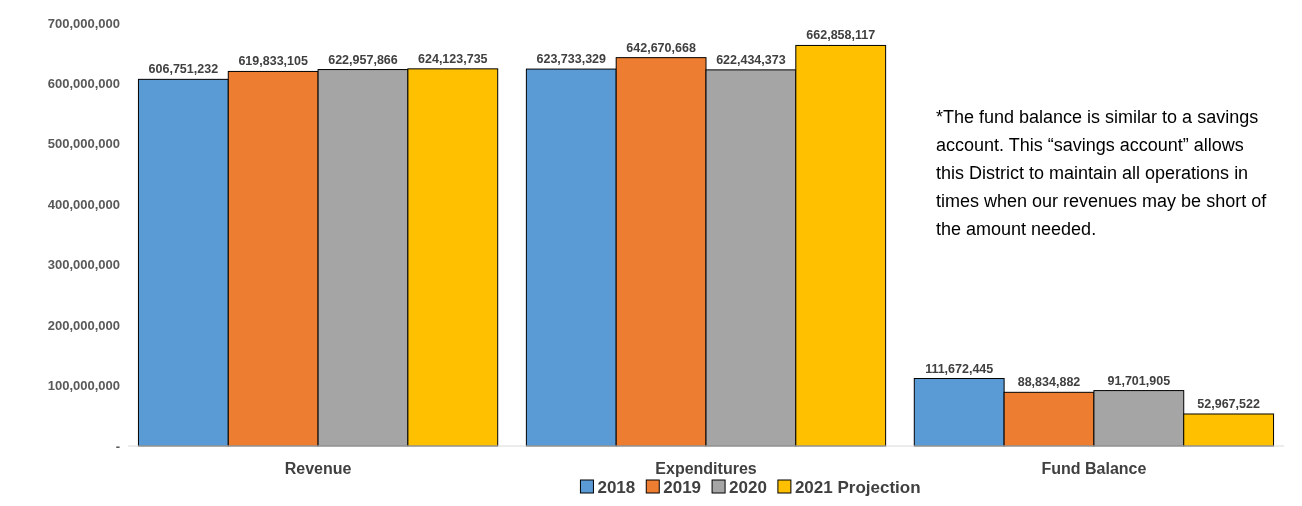 Image resolution: width=1302 pixels, height=506 pixels. I want to click on legend-label: 2021 Projection, so click(857, 487).